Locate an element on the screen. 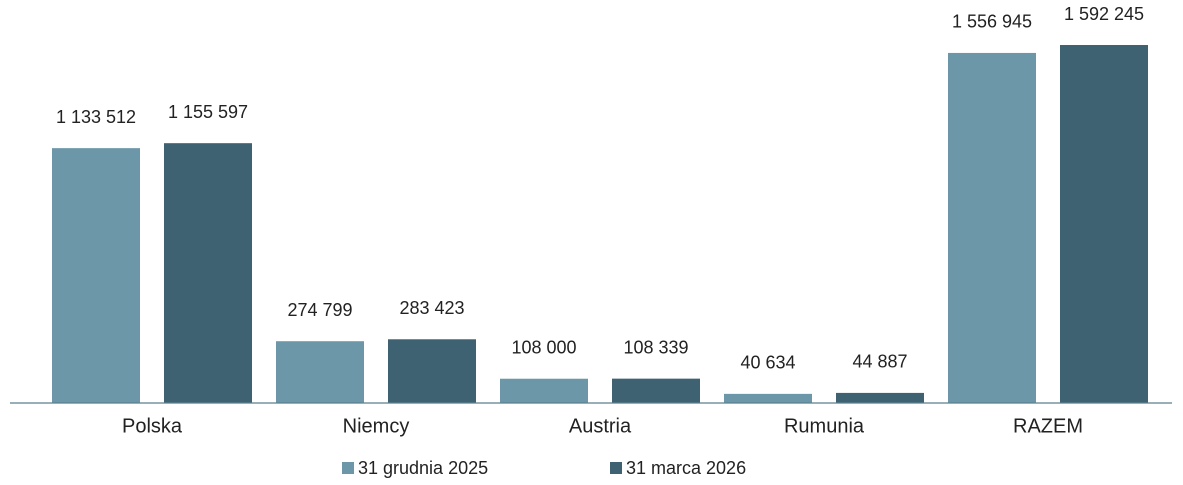 Image resolution: width=1183 pixels, height=485 pixels. x-tick-label: Niemcy is located at coordinates (376, 426).